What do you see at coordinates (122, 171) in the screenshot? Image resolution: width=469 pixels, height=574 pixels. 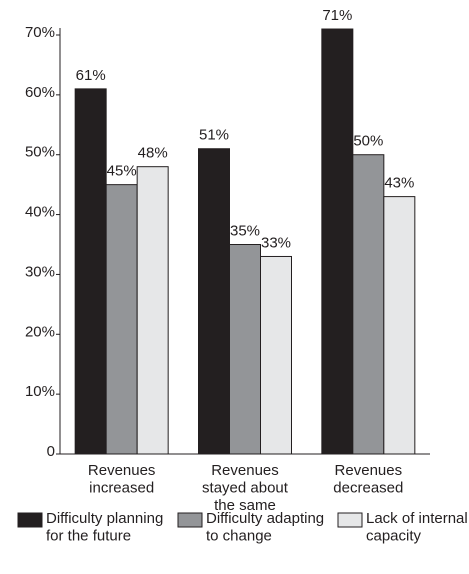 I see `value-label: 45%` at bounding box center [122, 171].